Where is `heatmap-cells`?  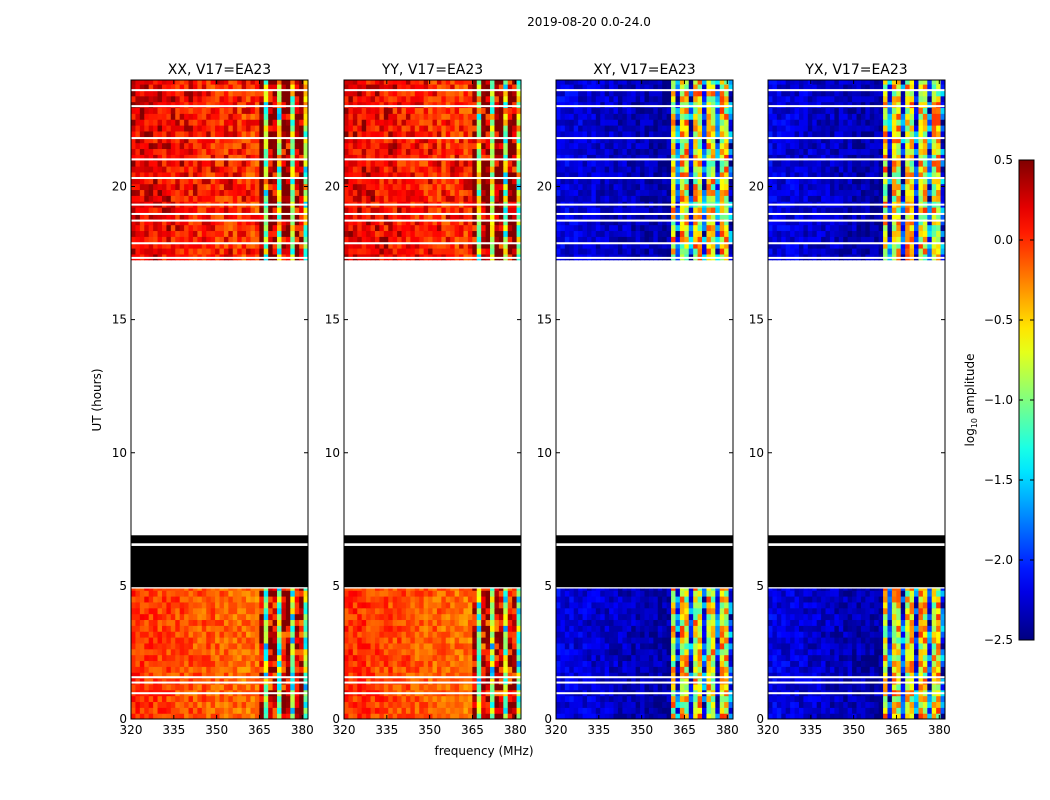
heatmap-cells is located at coordinates (432, 399).